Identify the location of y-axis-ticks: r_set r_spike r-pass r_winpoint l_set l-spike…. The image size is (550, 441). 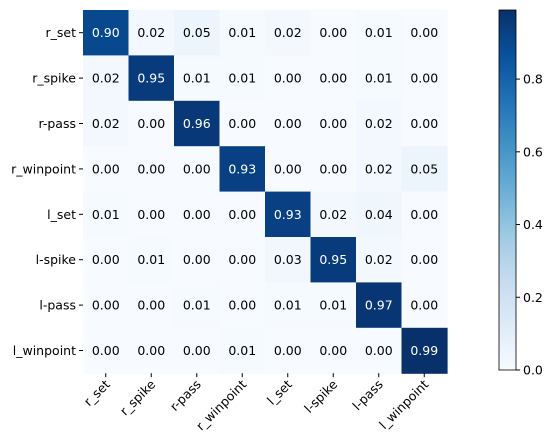
(47, 191).